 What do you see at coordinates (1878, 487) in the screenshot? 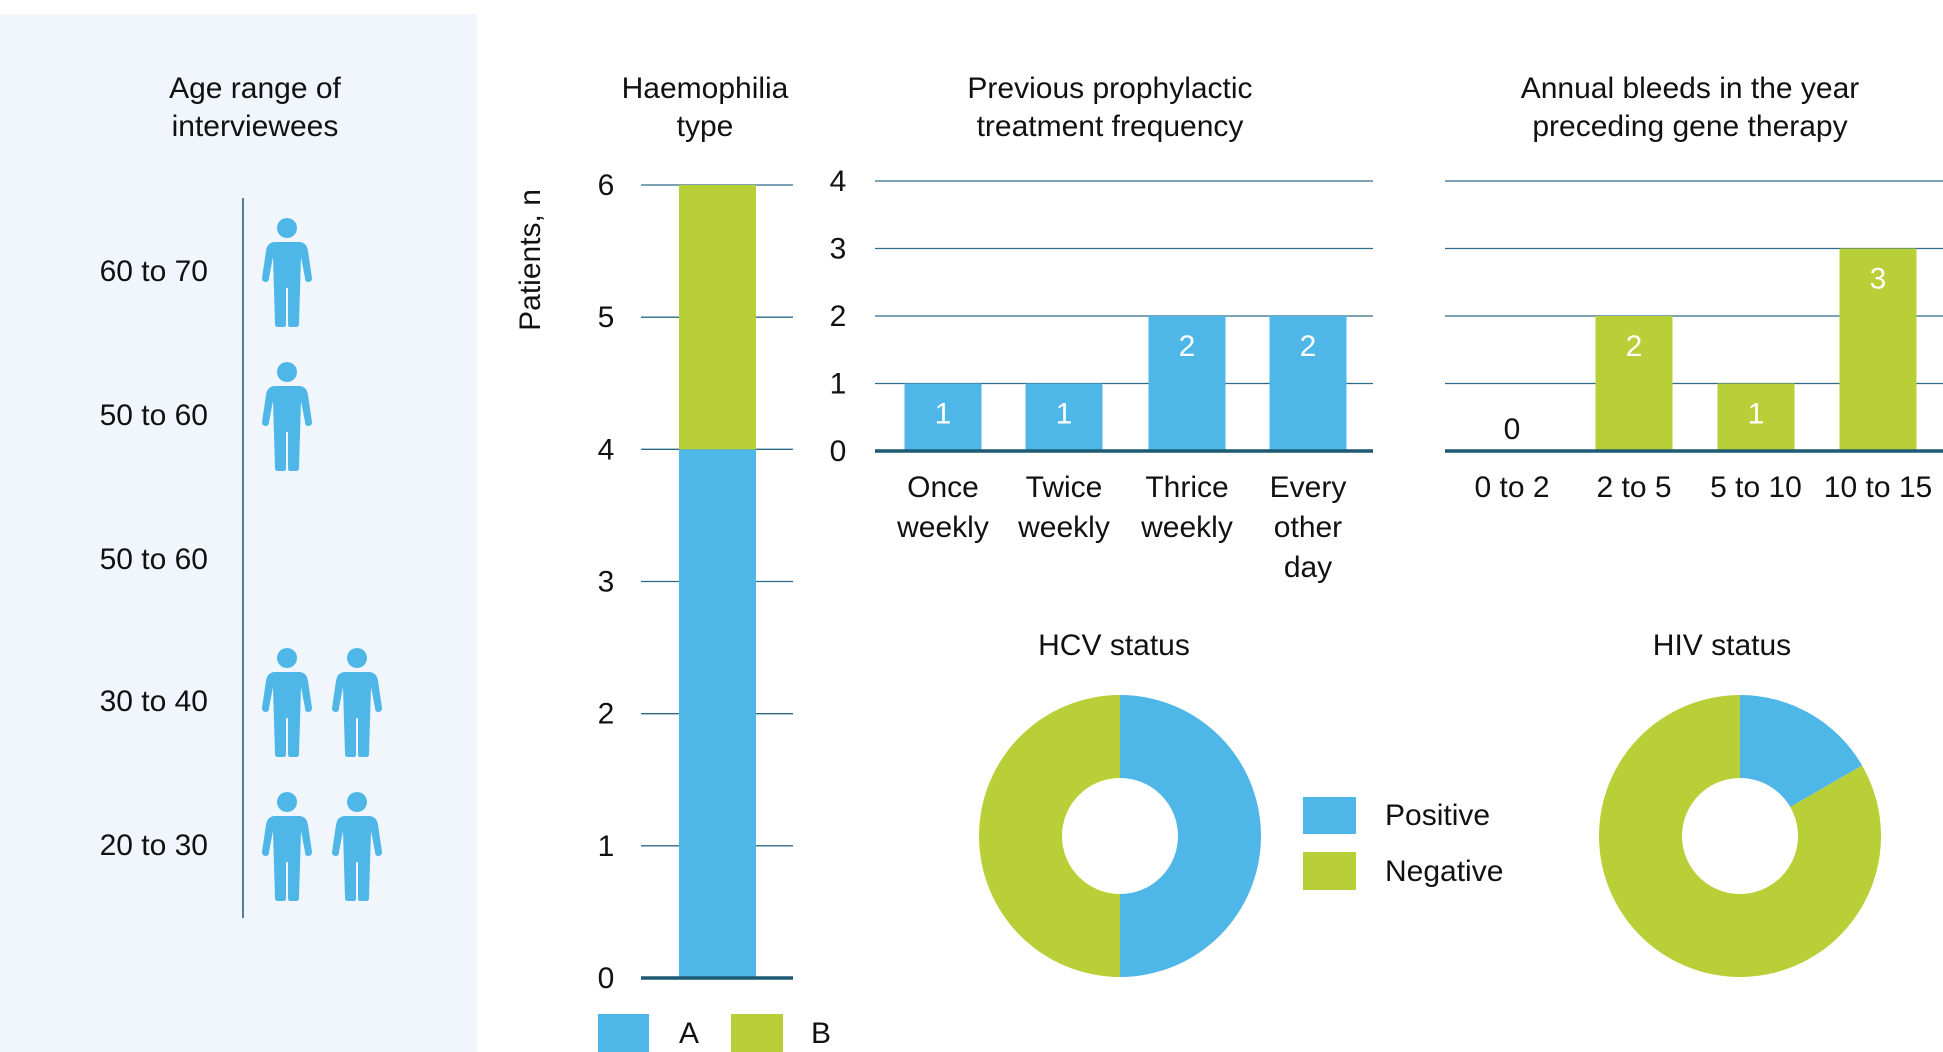
I see `x-tick-label: 10 to 15` at bounding box center [1878, 487].